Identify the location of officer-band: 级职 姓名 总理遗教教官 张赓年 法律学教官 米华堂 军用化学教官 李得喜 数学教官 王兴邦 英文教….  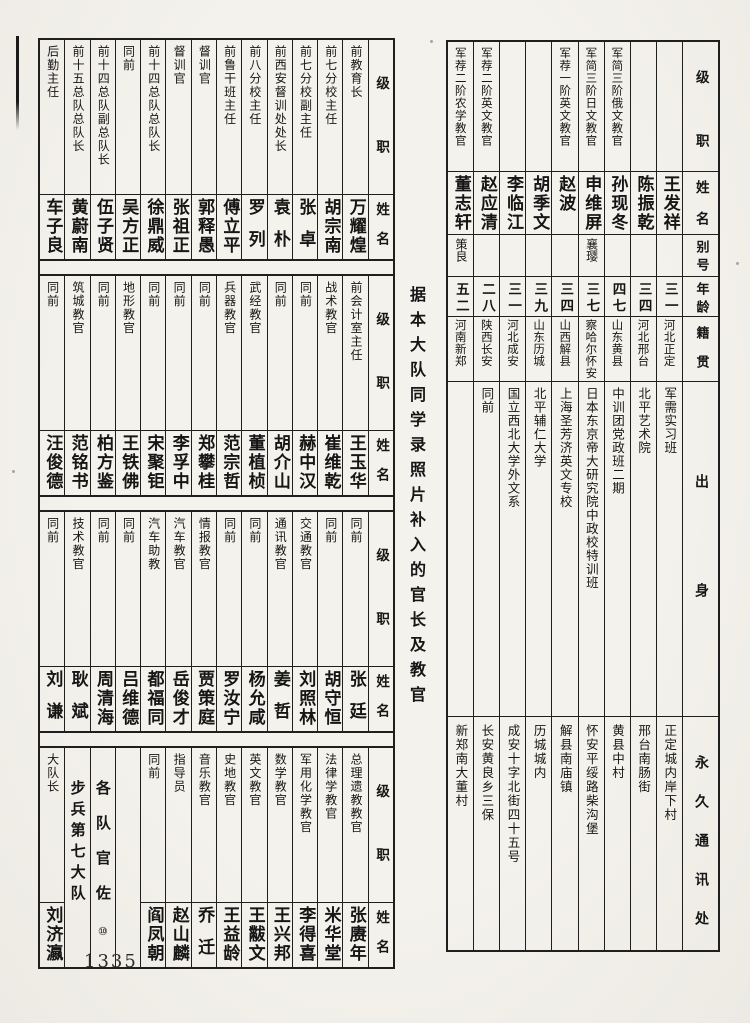
(216, 856).